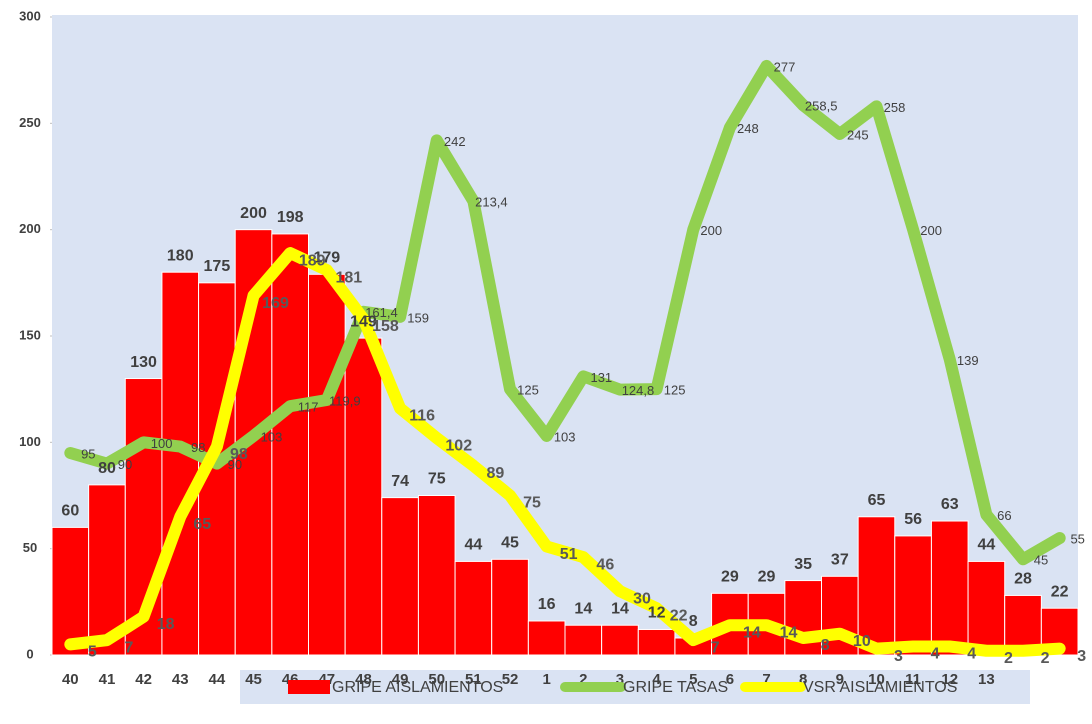 This screenshot has height=724, width=1092. What do you see at coordinates (363, 321) in the screenshot?
I see `bar-label: 149` at bounding box center [363, 321].